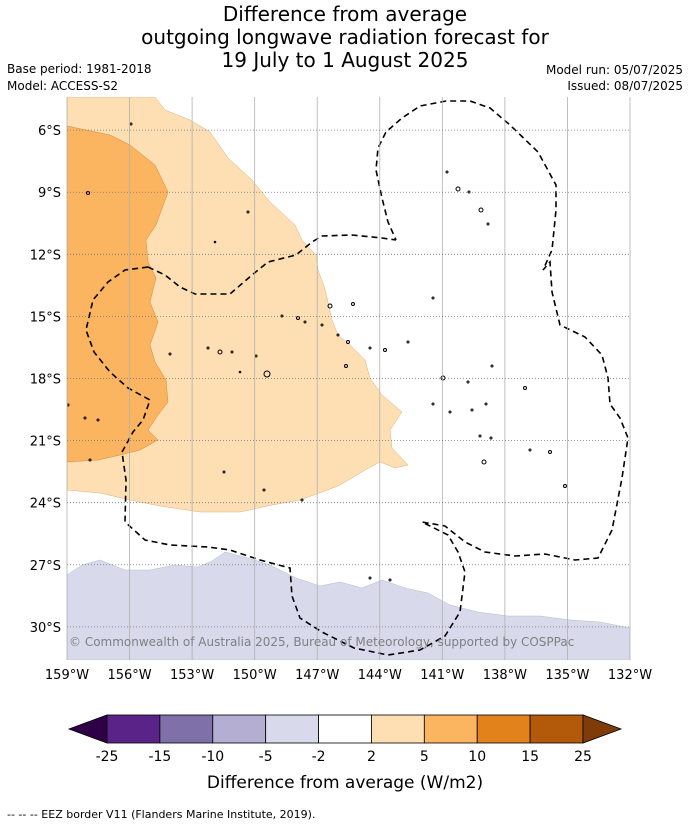  What do you see at coordinates (505, 675) in the screenshot?
I see `x-tick-label: 138°W` at bounding box center [505, 675].